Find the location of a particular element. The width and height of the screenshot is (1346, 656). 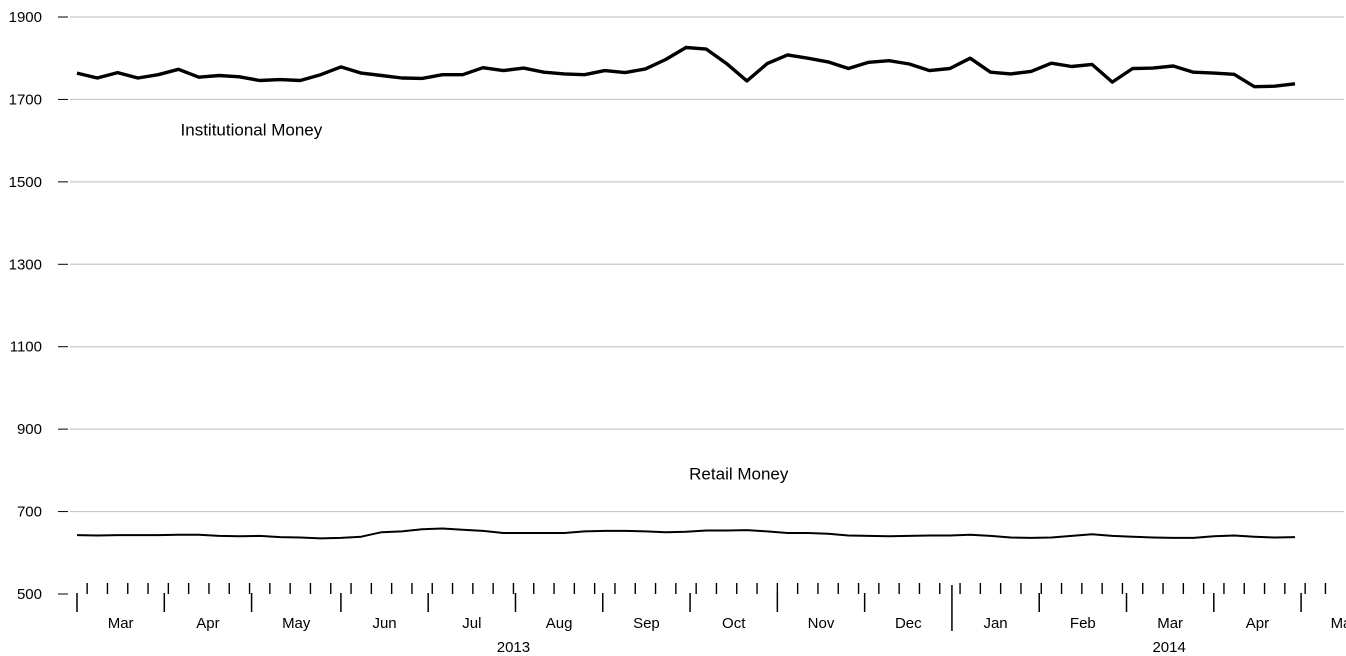

x-month-label: Feb is located at coordinates (1083, 623).